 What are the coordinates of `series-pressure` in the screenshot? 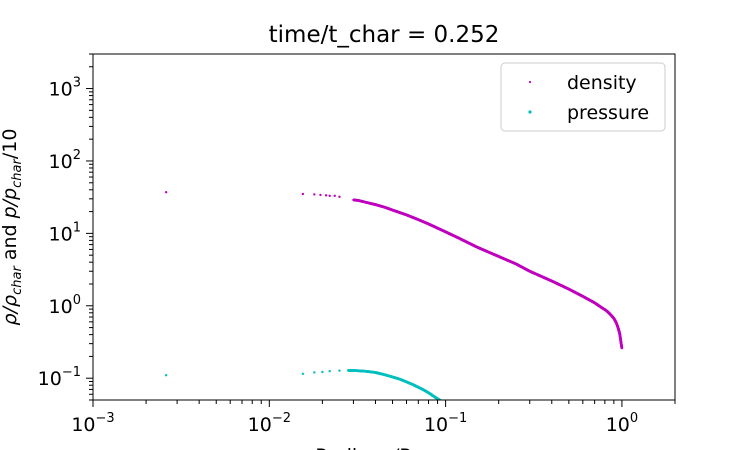 It's located at (303, 384).